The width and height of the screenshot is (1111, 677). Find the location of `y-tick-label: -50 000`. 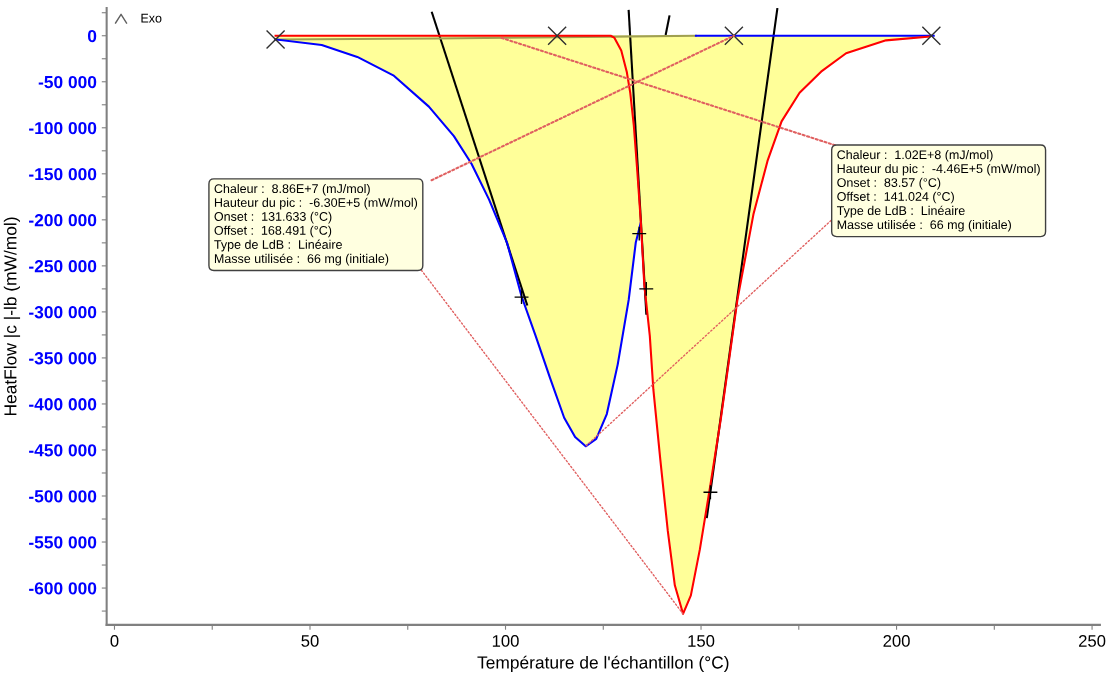

y-tick-label: -50 000 is located at coordinates (67, 82).